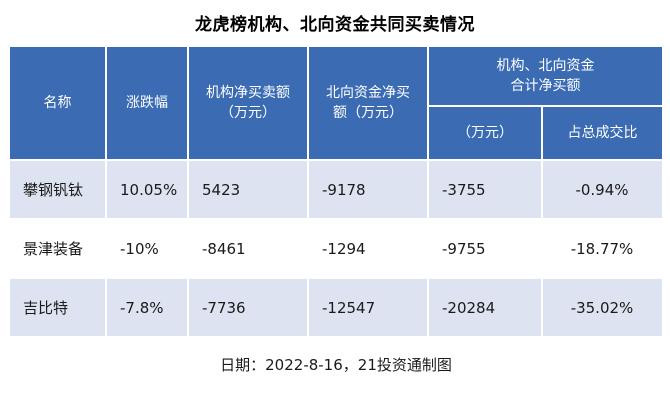 The height and width of the screenshot is (400, 670). I want to click on table-row: 攀钢钒钛 10.05% 5423 -9178 -3755 -0.94%, so click(336, 189).